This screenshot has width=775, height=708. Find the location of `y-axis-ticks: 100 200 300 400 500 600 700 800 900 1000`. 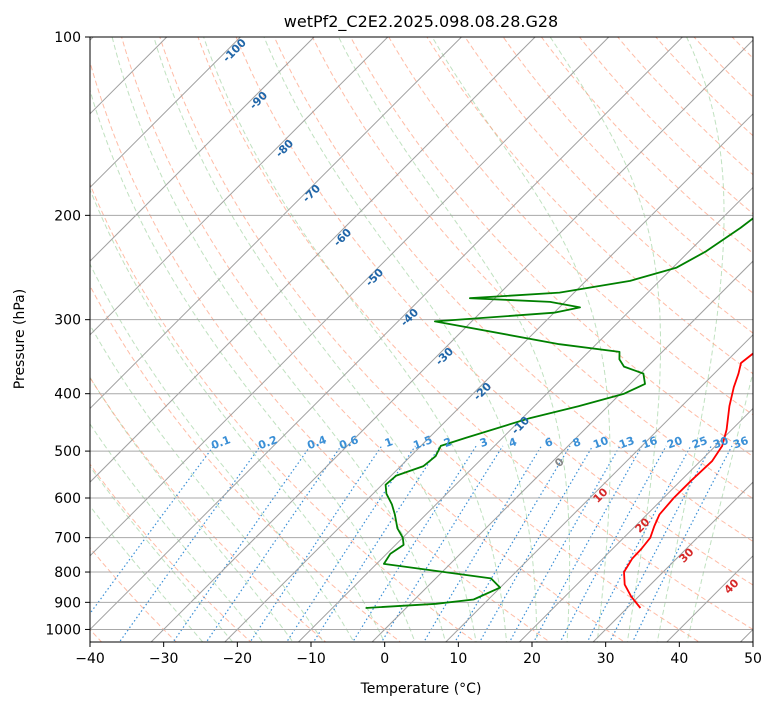

y-axis-ticks: 100 200 300 400 500 600 700 800 900 1000 is located at coordinates (67, 334).